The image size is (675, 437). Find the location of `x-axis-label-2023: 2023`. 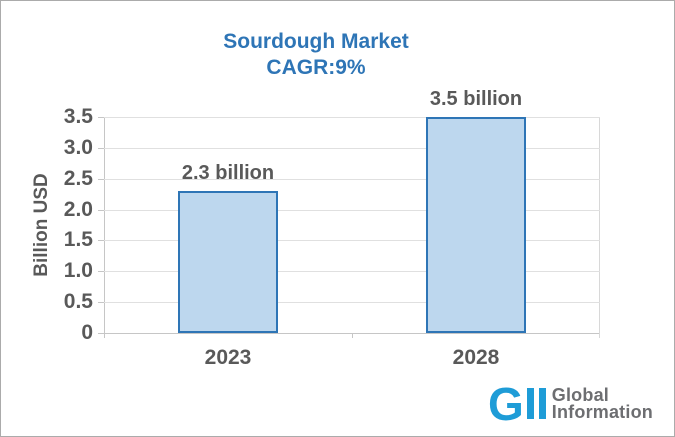

x-axis-label-2023: 2023 is located at coordinates (228, 357).